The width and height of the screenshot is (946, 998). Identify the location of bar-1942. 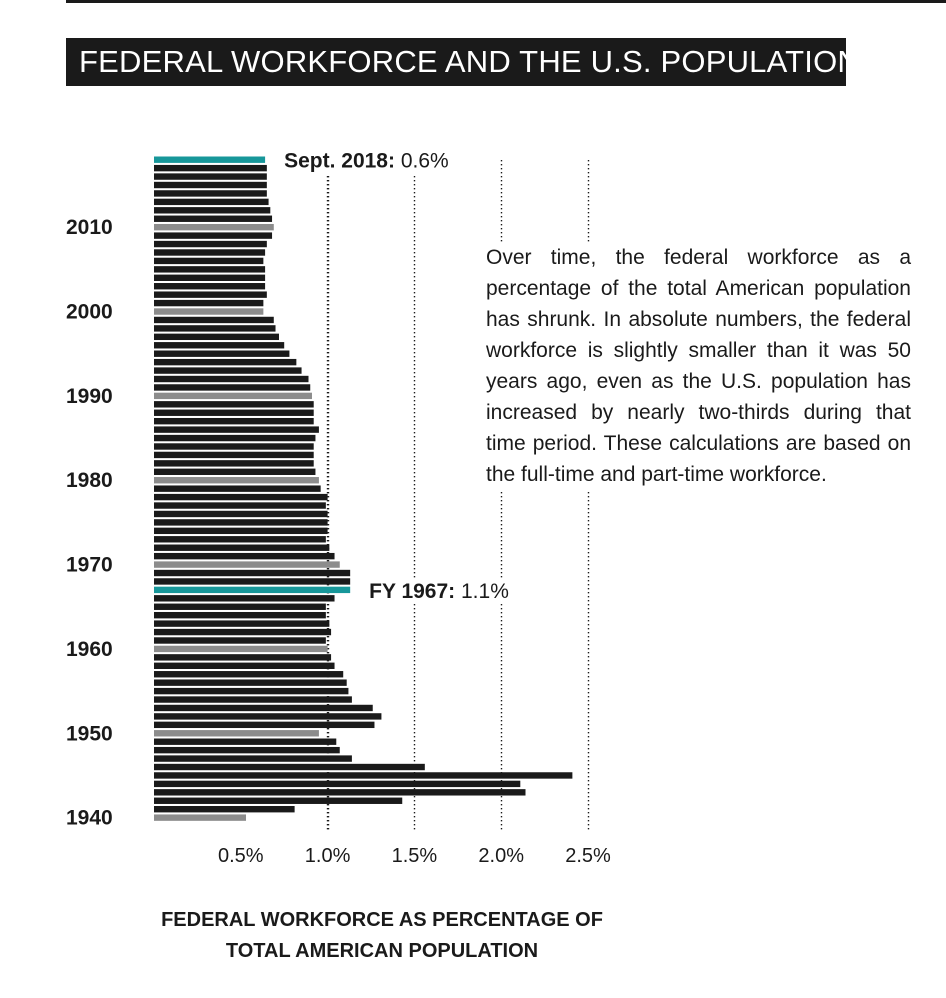
(278, 800).